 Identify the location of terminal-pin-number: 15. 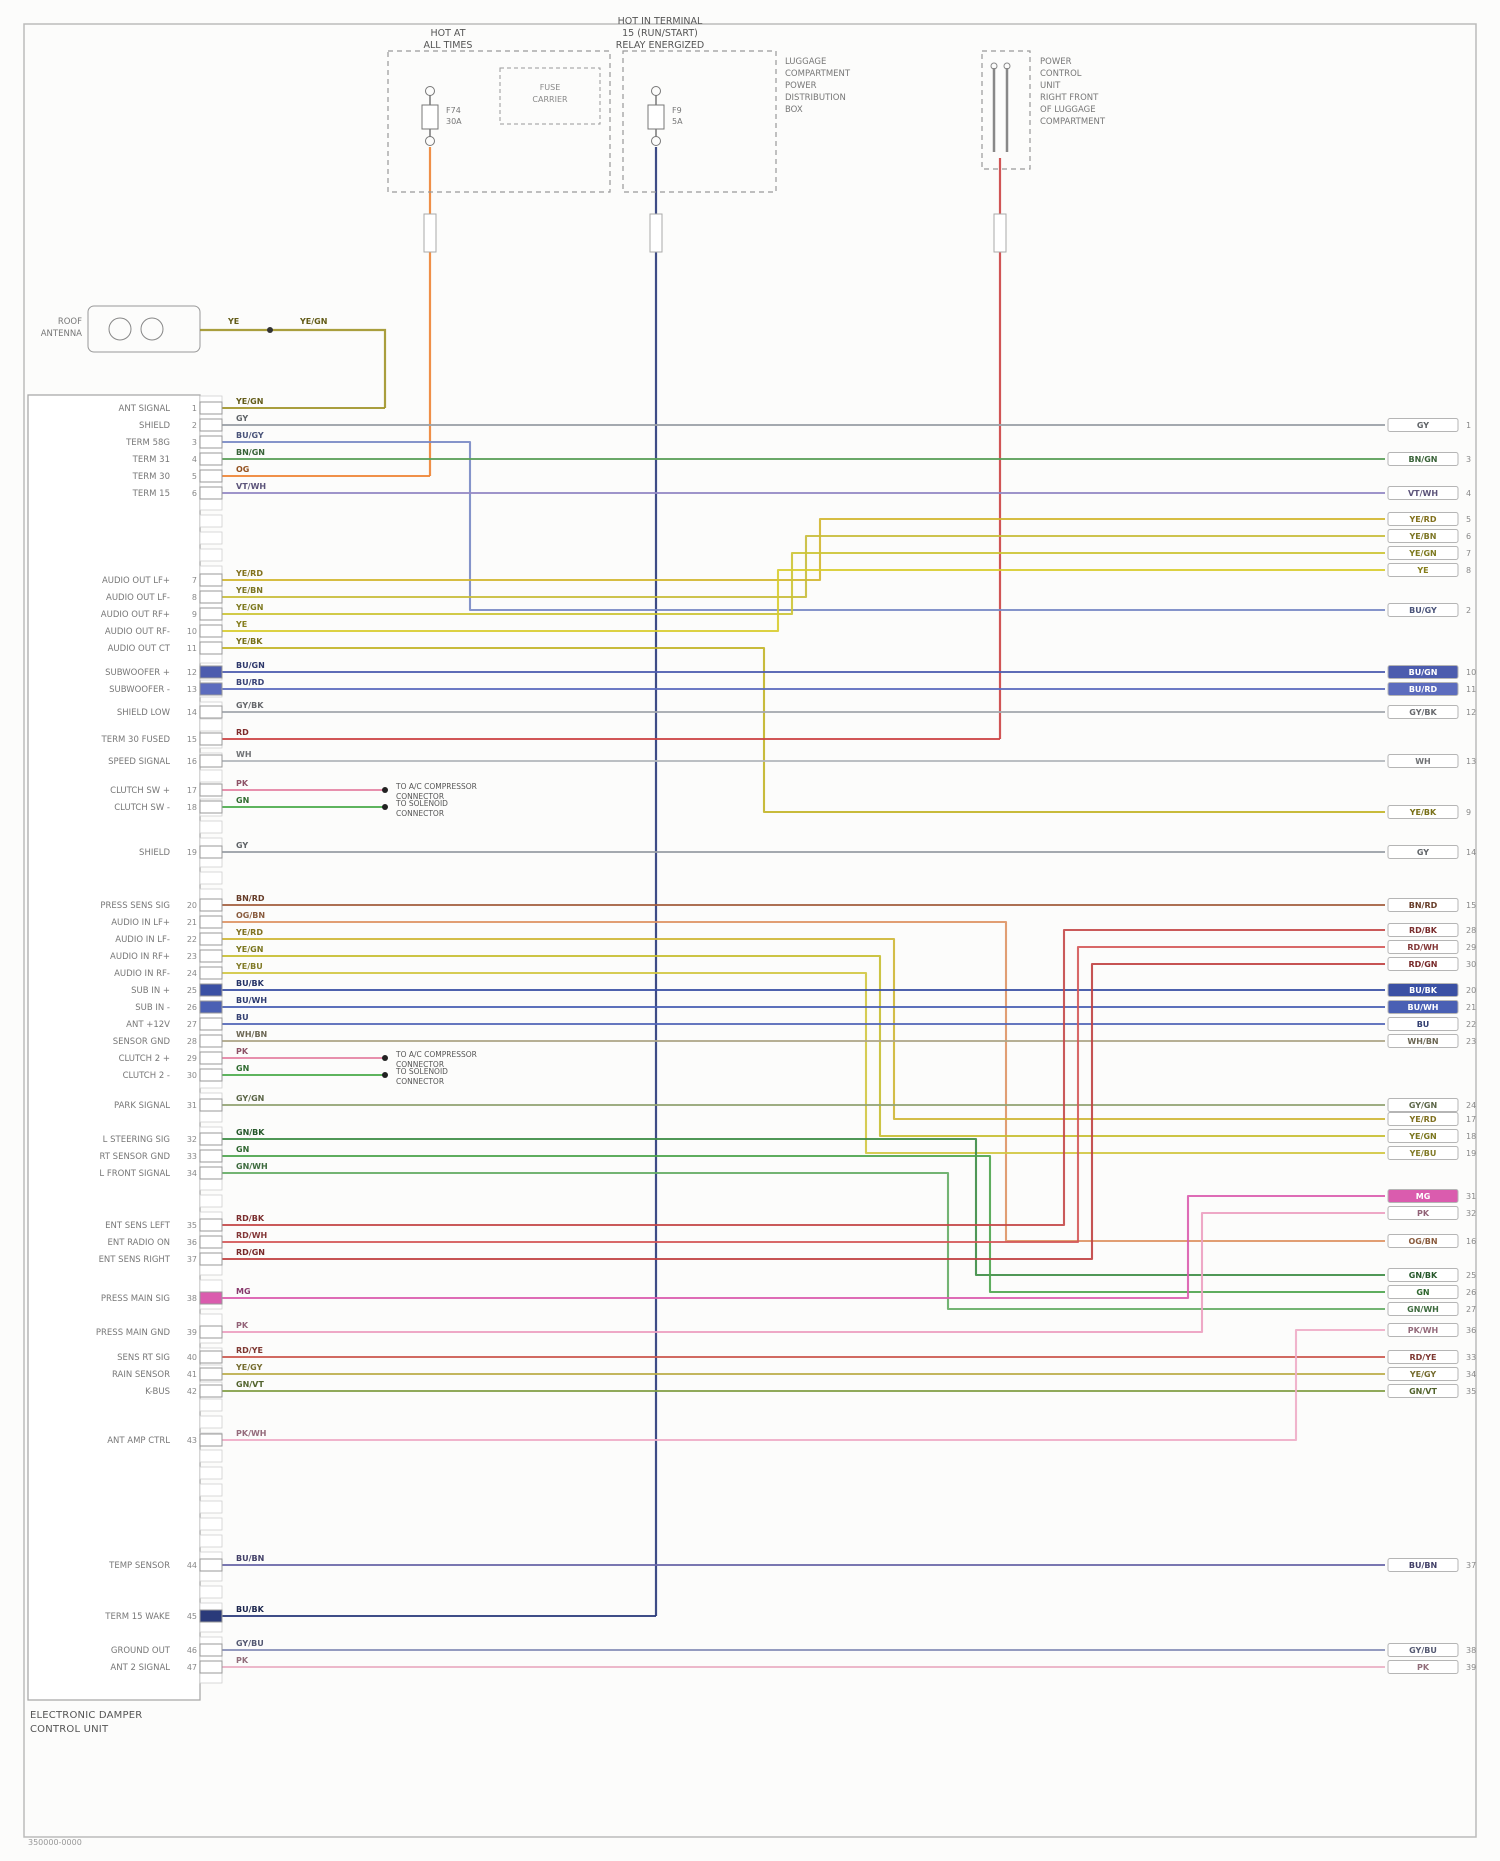
(1471, 905).